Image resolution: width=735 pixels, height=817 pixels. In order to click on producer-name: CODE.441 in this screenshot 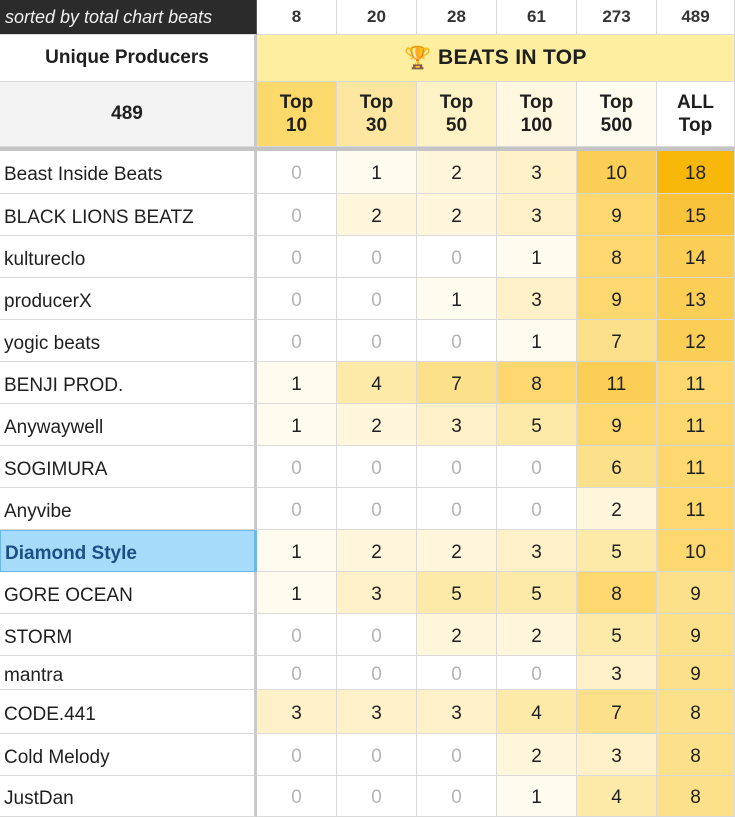, I will do `click(128, 712)`.